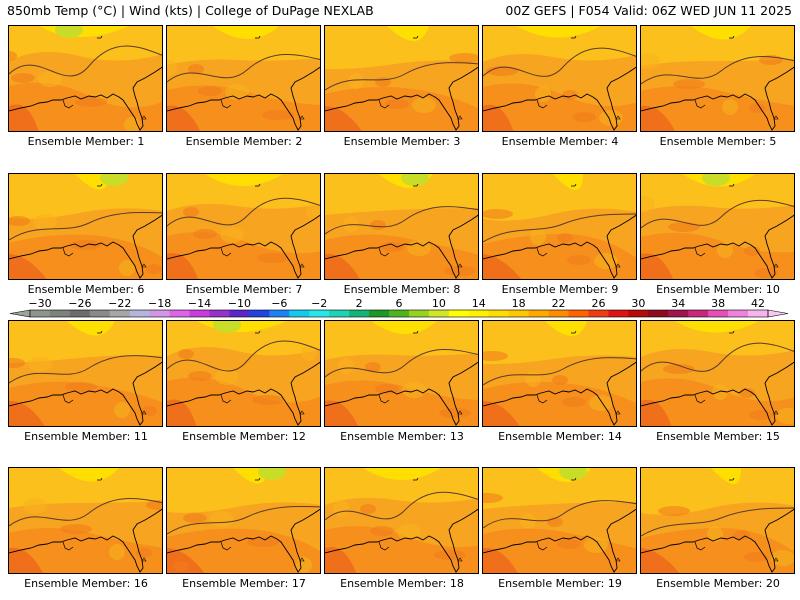  What do you see at coordinates (199, 303) in the screenshot?
I see `colorbar-tick-label: −14` at bounding box center [199, 303].